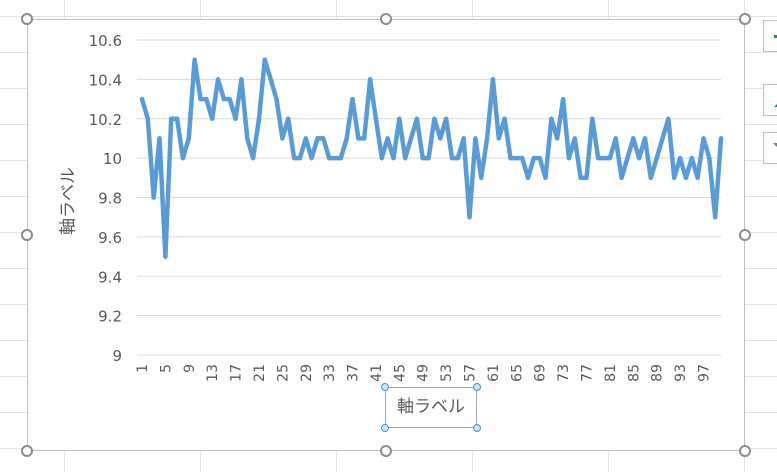 Image resolution: width=777 pixels, height=472 pixels. Describe the element at coordinates (587, 373) in the screenshot. I see `x-tick-label: 77` at that location.